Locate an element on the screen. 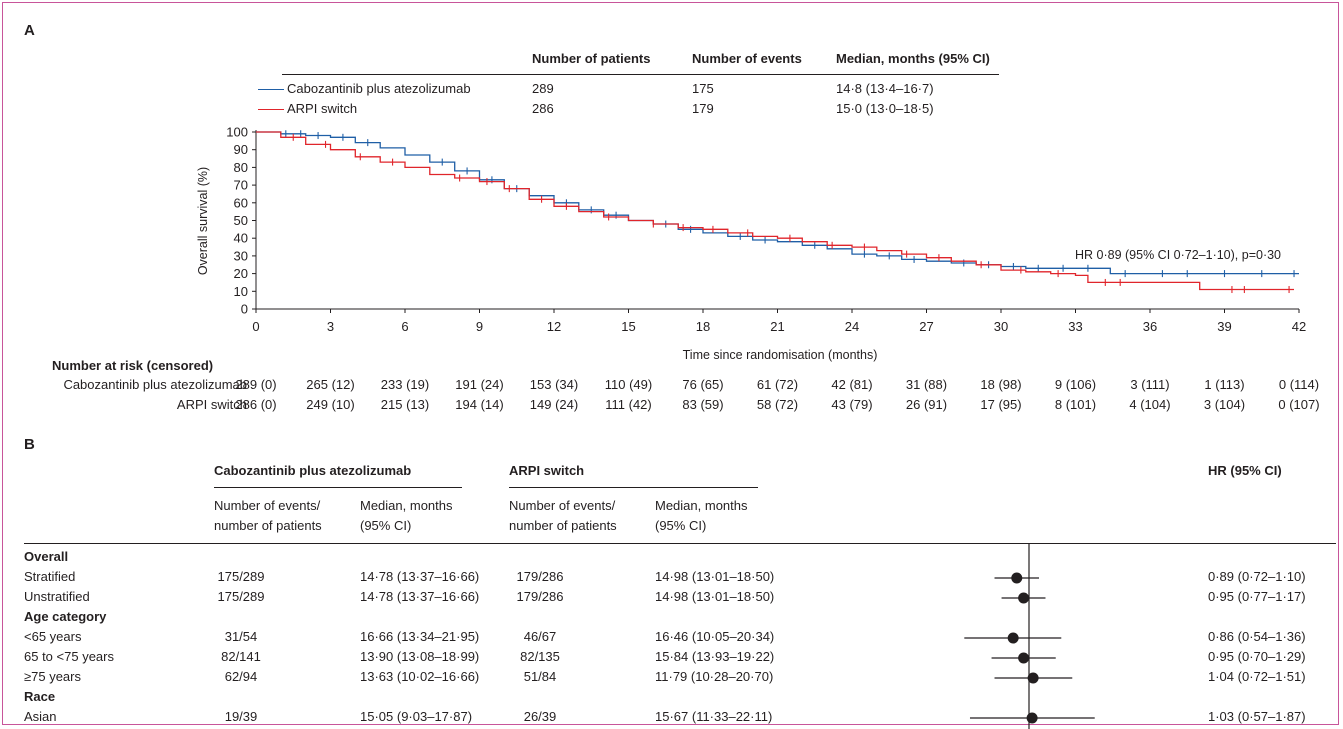  legend-label-arpi: ARPI switch is located at coordinates (322, 108).